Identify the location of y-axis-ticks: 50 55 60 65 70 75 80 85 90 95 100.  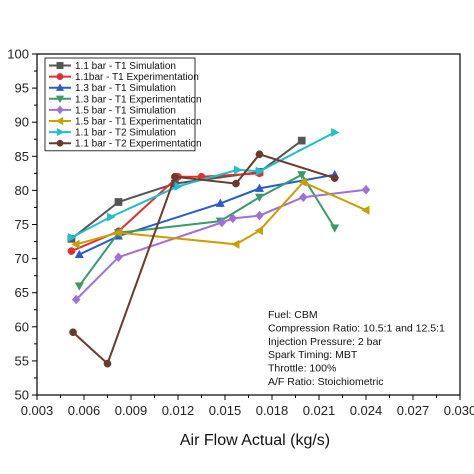
(22, 225).